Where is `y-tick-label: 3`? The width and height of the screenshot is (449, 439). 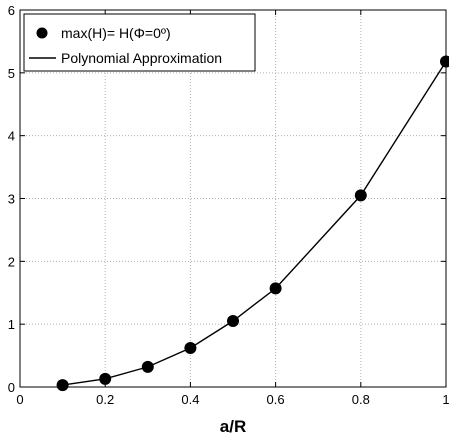 y-tick-label: 3 is located at coordinates (11, 199).